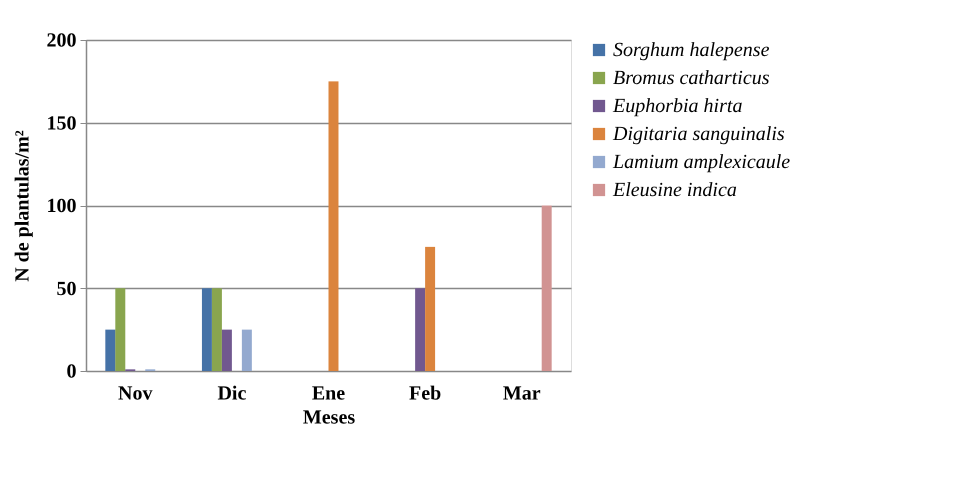  Describe the element at coordinates (674, 190) in the screenshot. I see `legend-label: Eleusine indica` at that location.